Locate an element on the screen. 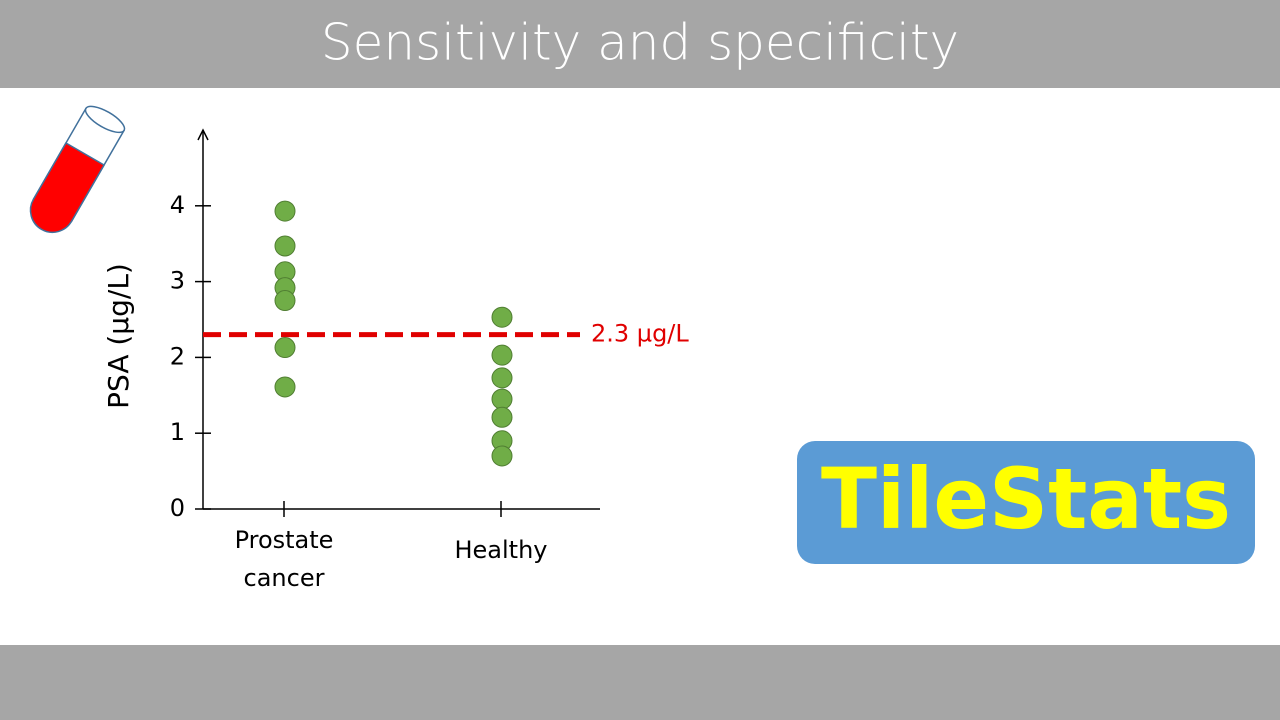 The image size is (1280, 720). y-tick-label: 4 is located at coordinates (177, 205).